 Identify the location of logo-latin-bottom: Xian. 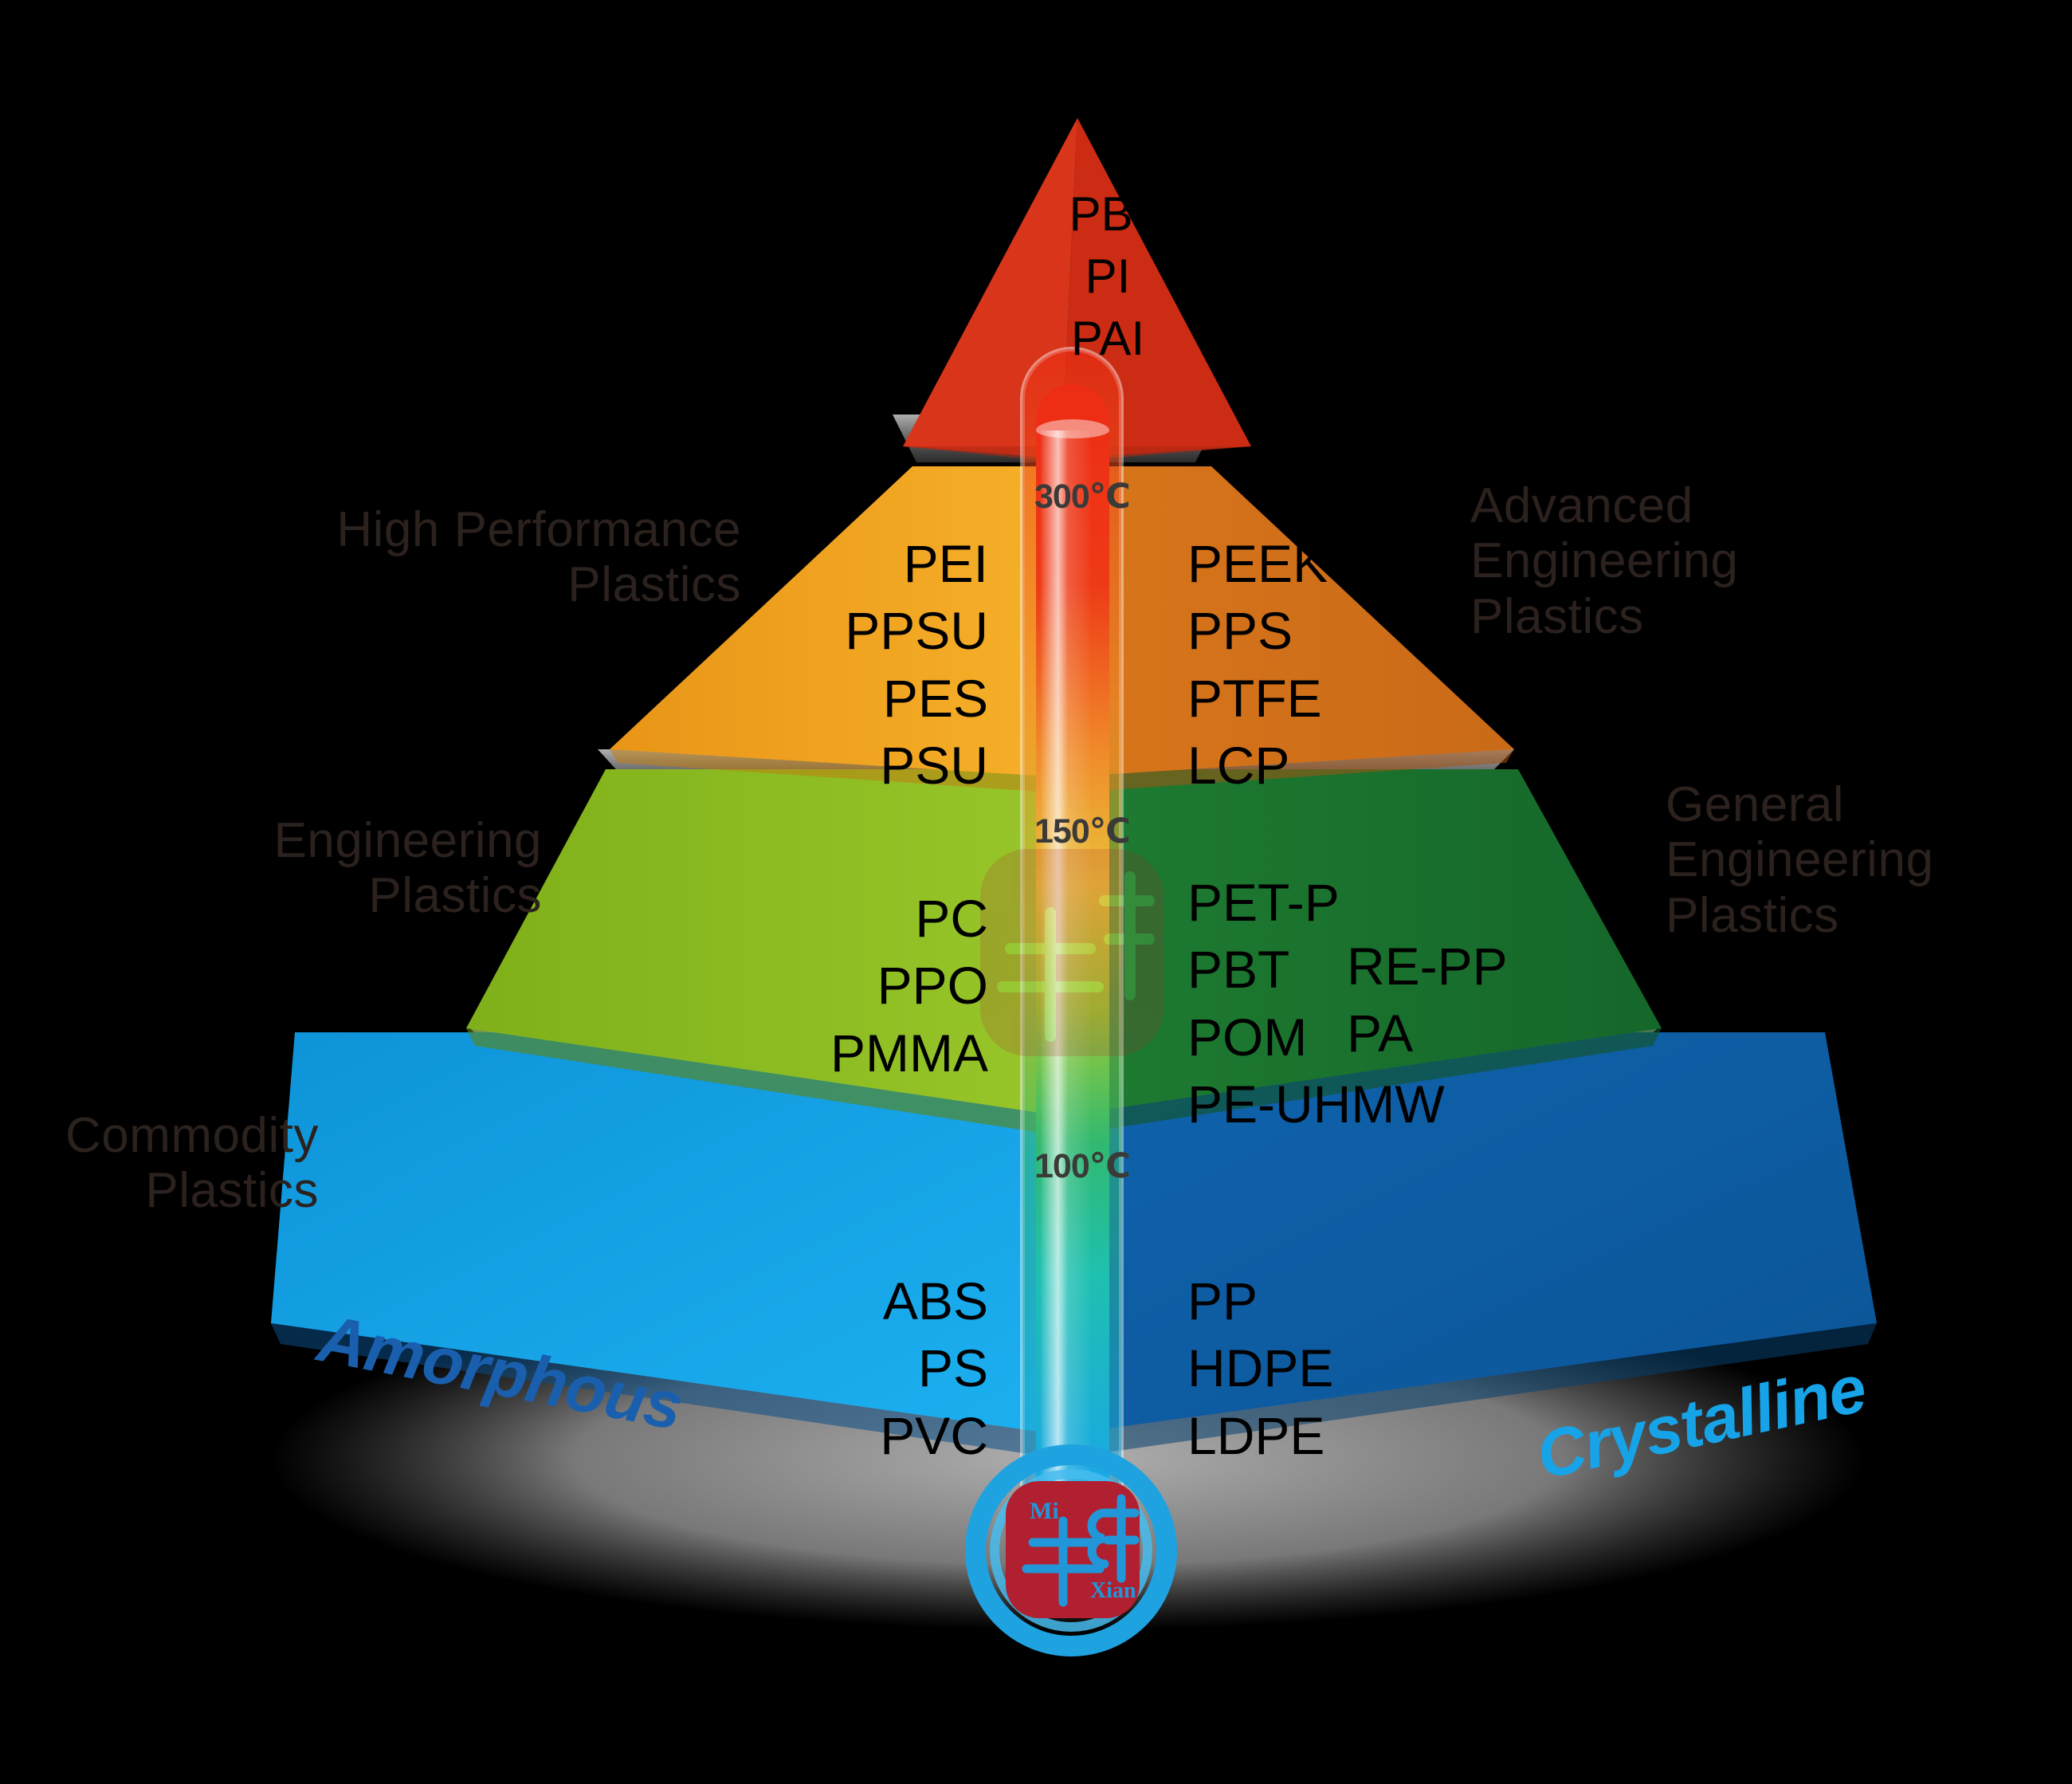
(1113, 1590).